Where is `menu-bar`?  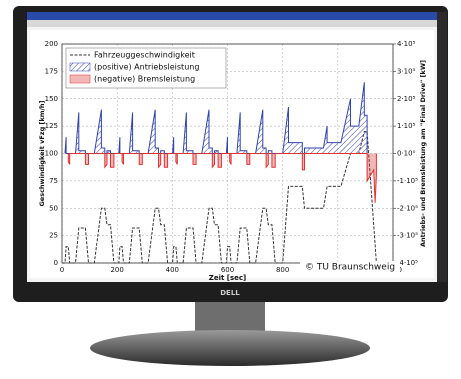 menu-bar is located at coordinates (232, 23).